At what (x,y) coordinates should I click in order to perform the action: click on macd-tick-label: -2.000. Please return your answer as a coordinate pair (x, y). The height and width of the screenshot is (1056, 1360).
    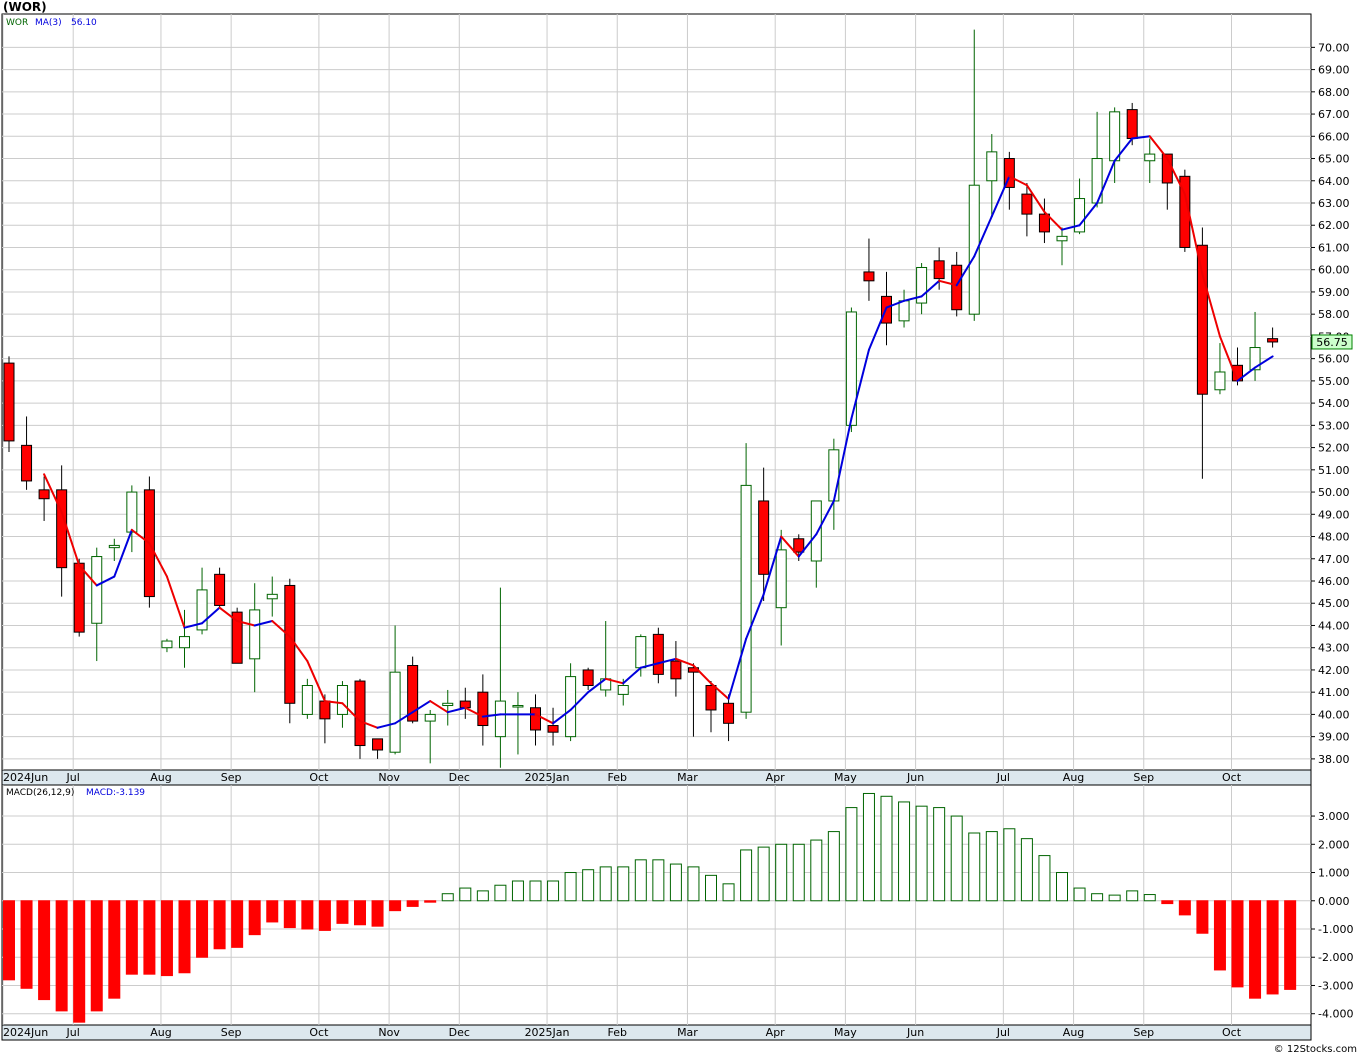
    Looking at the image, I should click on (1335, 957).